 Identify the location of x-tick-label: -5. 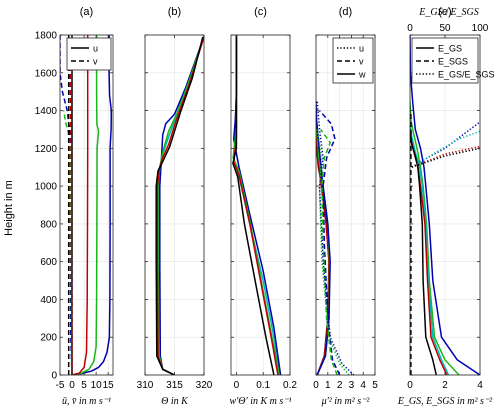
(60, 385).